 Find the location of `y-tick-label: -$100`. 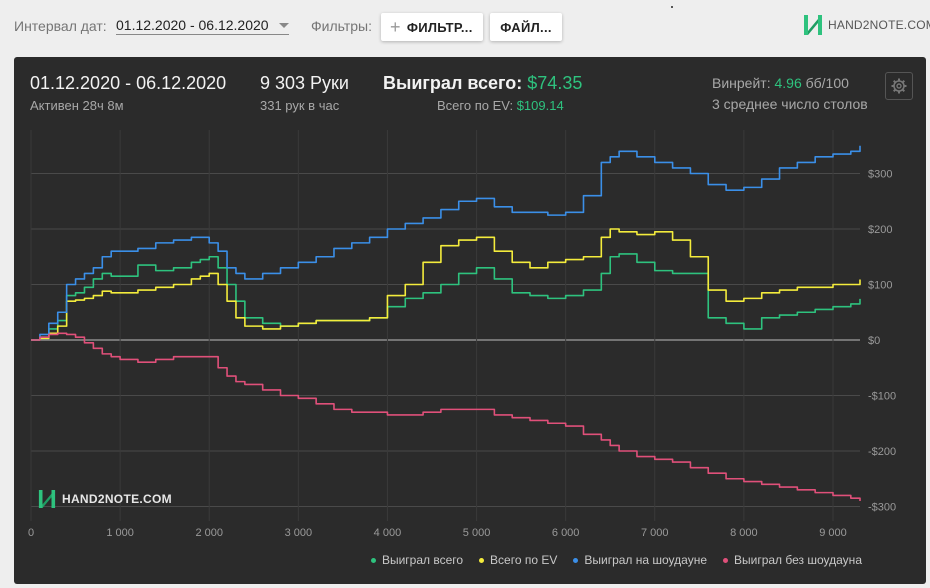

y-tick-label: -$100 is located at coordinates (882, 397).